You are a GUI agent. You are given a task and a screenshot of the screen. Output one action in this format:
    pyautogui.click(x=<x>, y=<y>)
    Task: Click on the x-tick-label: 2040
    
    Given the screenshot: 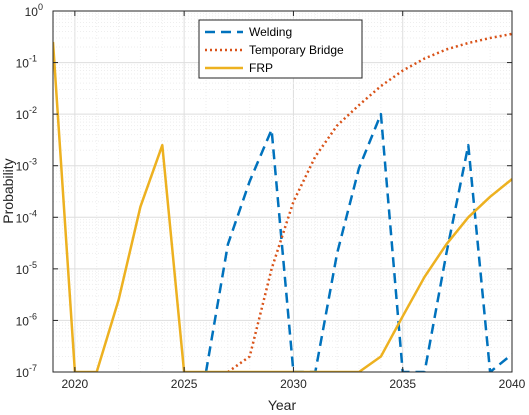 What is the action you would take?
    pyautogui.click(x=512, y=384)
    